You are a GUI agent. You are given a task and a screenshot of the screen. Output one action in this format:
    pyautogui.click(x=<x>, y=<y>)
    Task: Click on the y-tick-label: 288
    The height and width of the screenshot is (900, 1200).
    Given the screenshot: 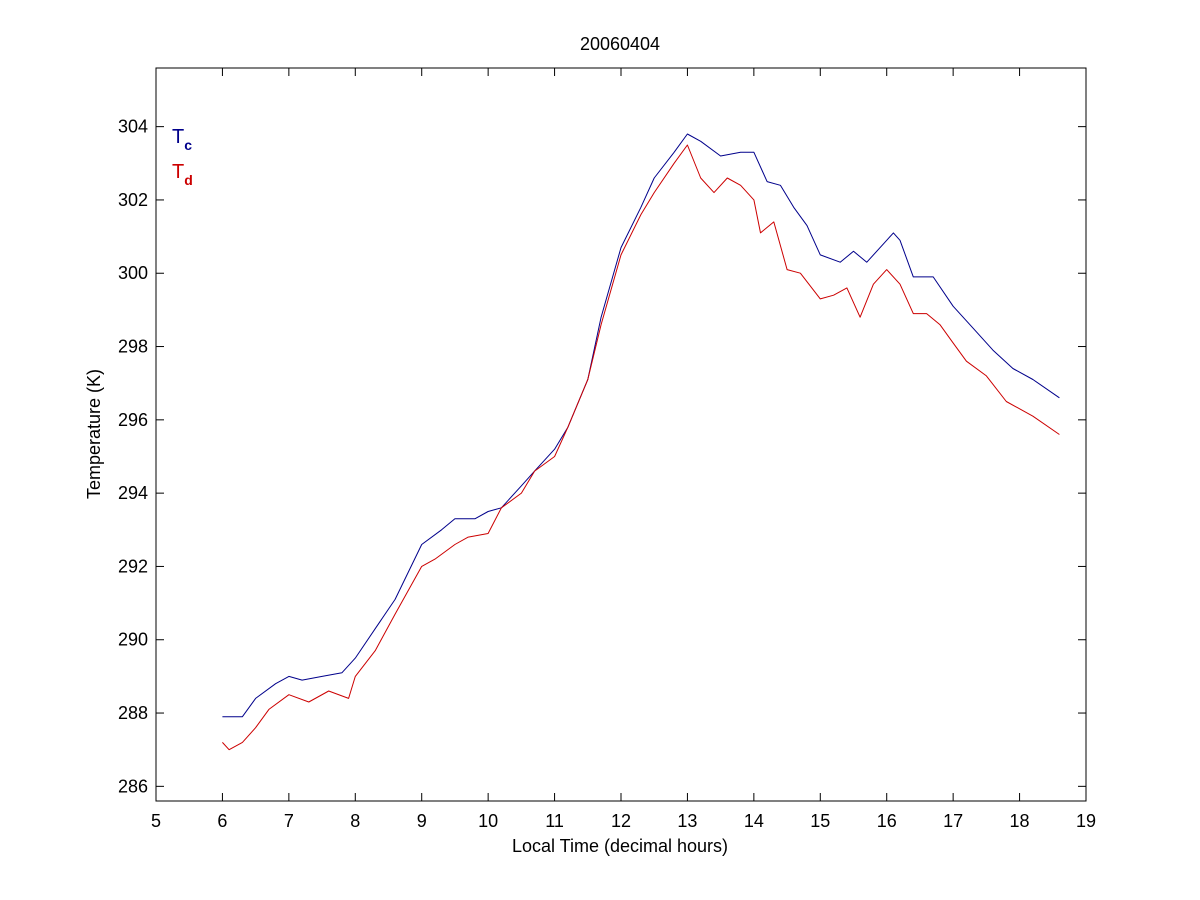 What is the action you would take?
    pyautogui.click(x=133, y=713)
    